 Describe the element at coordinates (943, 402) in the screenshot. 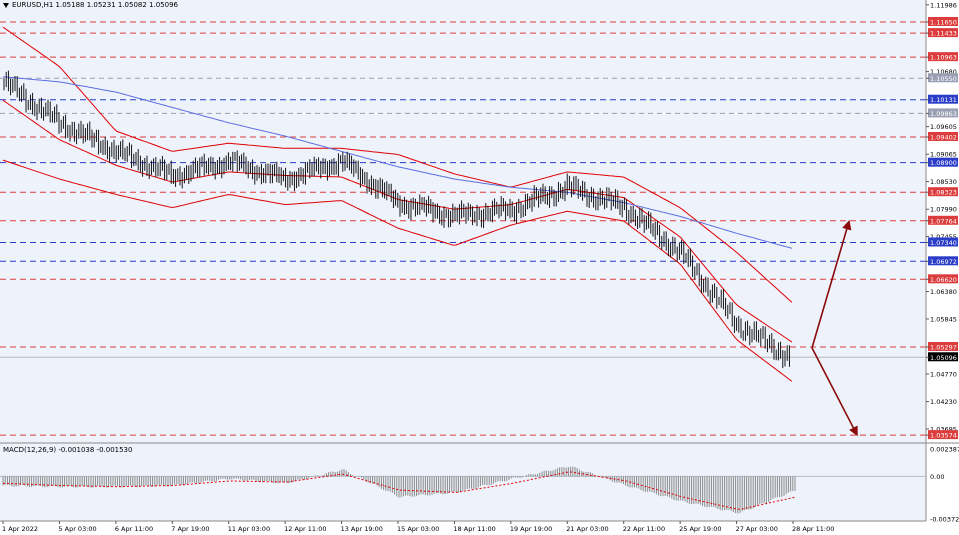

I see `price-label-25: 1.04230` at that location.